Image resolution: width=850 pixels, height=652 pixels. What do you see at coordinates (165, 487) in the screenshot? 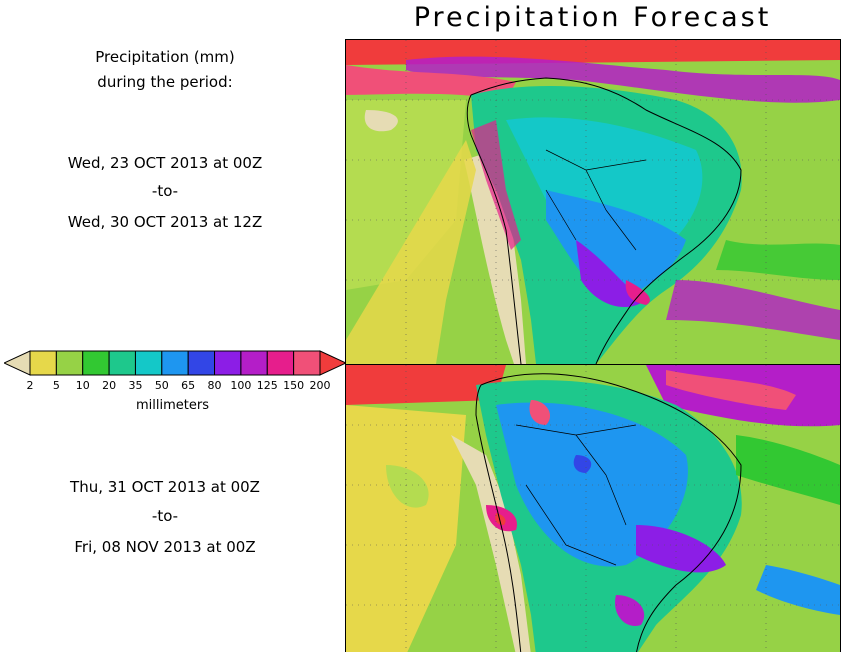
I see `period2-start: Thu, 31 OCT 2013 at 00Z` at bounding box center [165, 487].